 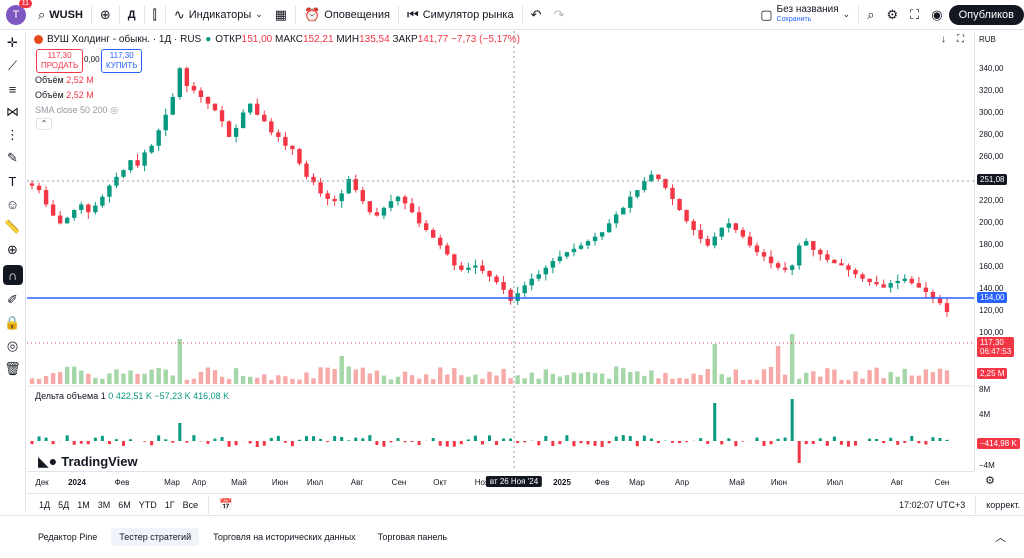 I want to click on close-value: 141,77, so click(x=433, y=39).